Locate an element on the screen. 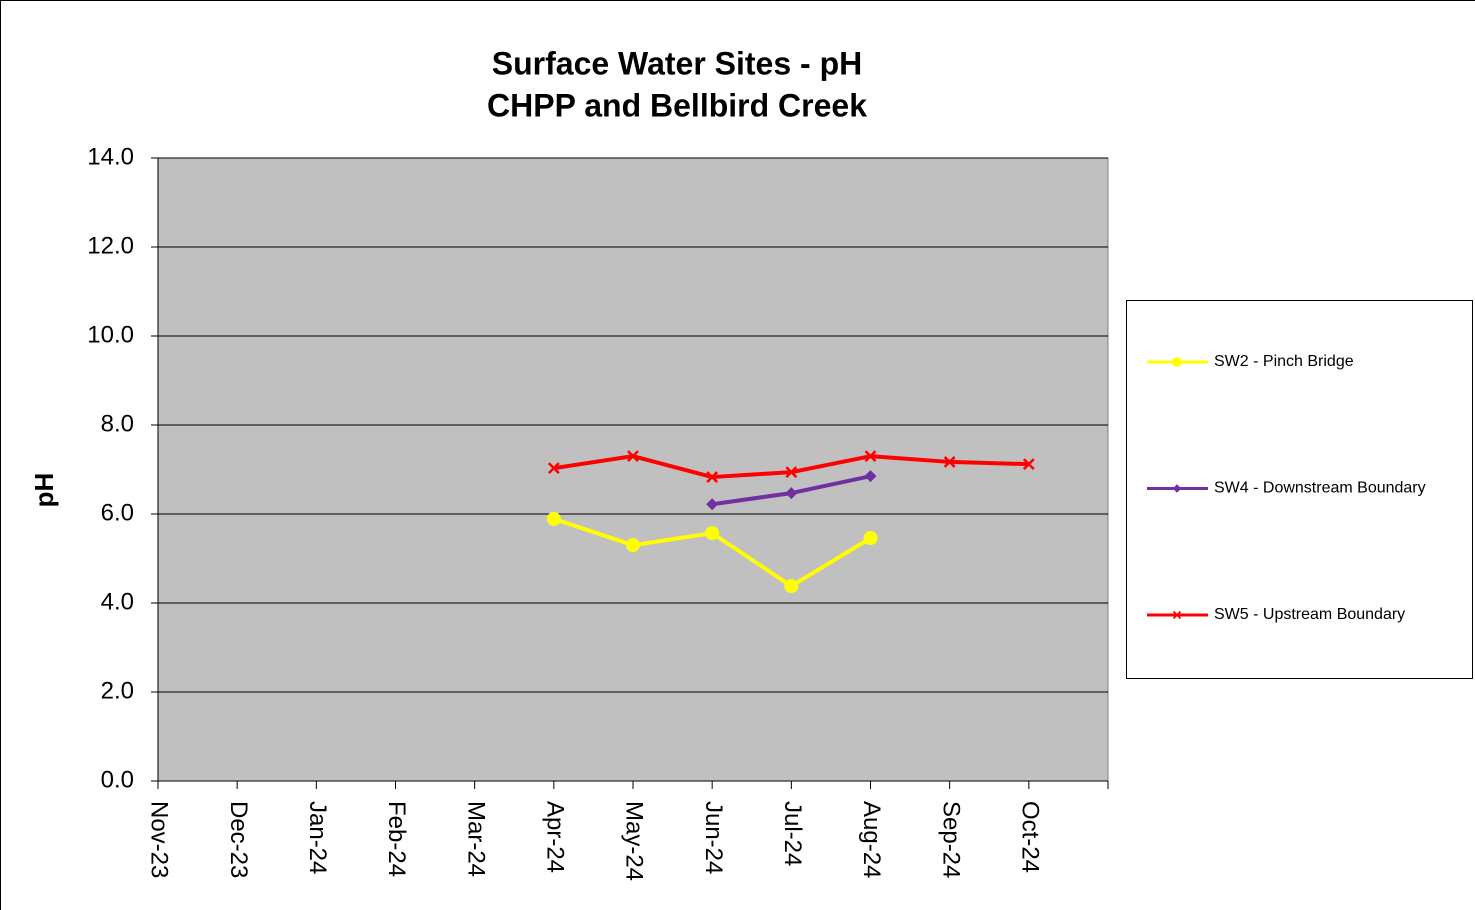 Image resolution: width=1475 pixels, height=910 pixels. x-tick-label: Oct-24 is located at coordinates (1029, 837).